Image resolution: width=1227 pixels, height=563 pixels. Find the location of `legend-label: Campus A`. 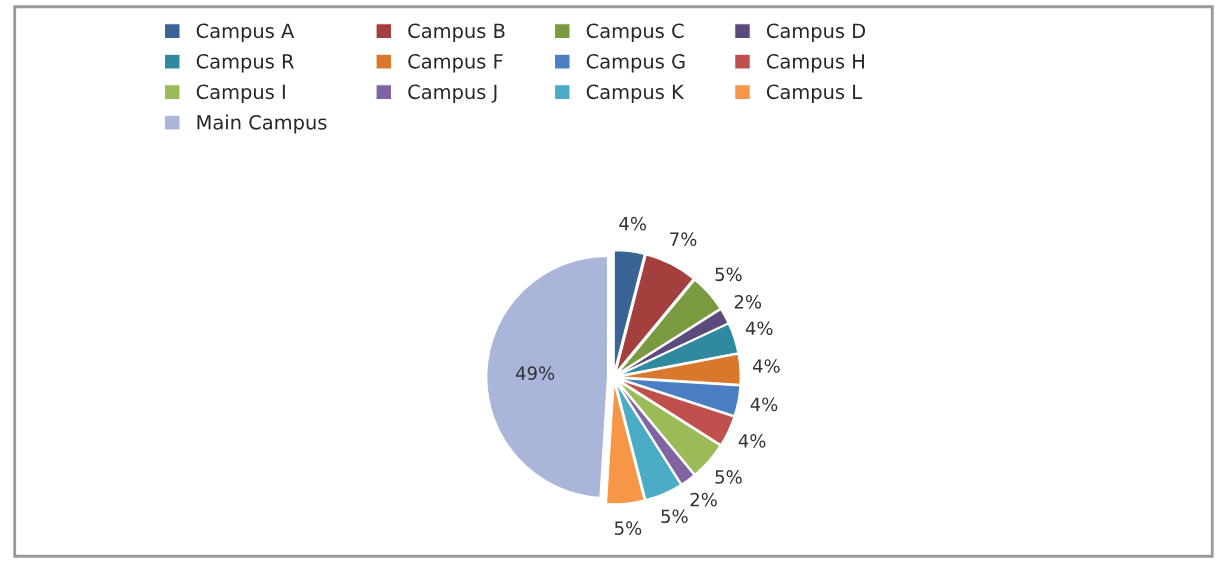

legend-label: Campus A is located at coordinates (245, 32).